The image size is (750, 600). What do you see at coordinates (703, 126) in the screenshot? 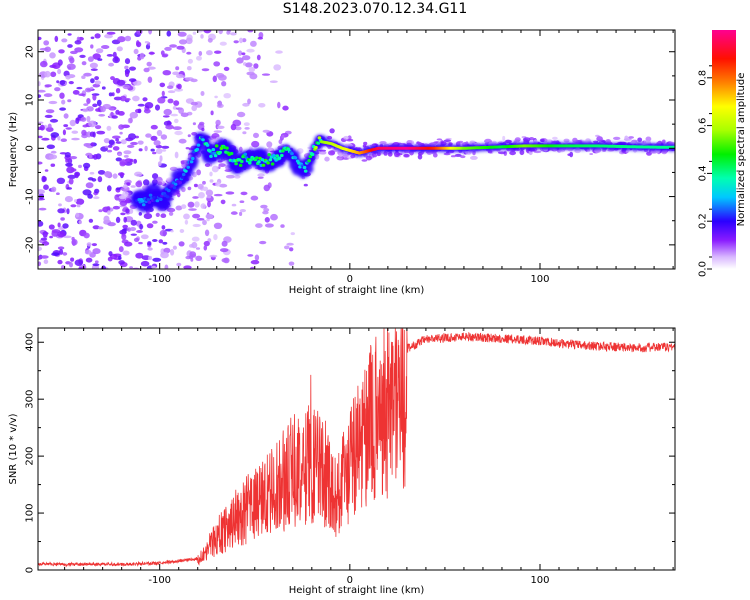
I see `colorbar-tick-label: 0.6` at bounding box center [703, 126].